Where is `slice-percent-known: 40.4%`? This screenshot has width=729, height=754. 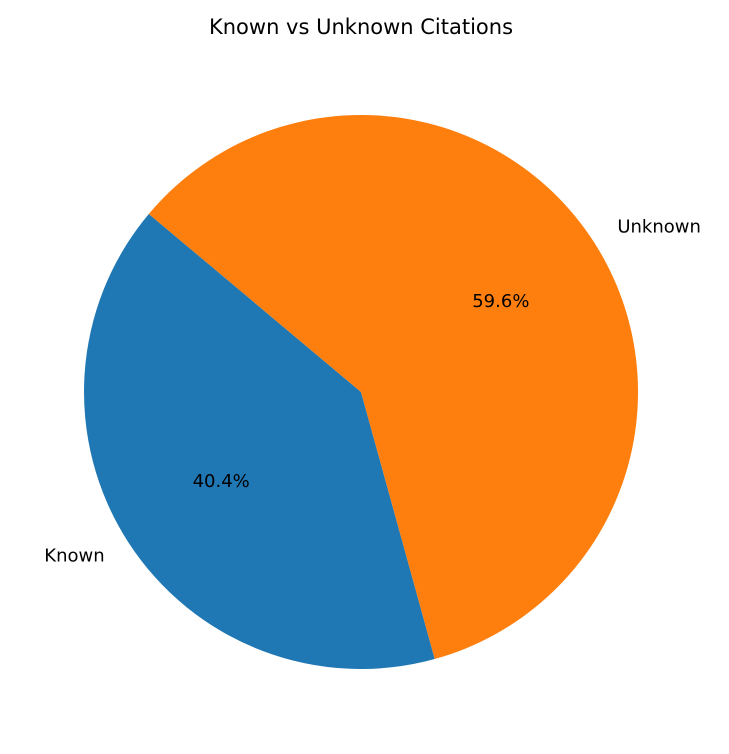
slice-percent-known: 40.4% is located at coordinates (221, 481).